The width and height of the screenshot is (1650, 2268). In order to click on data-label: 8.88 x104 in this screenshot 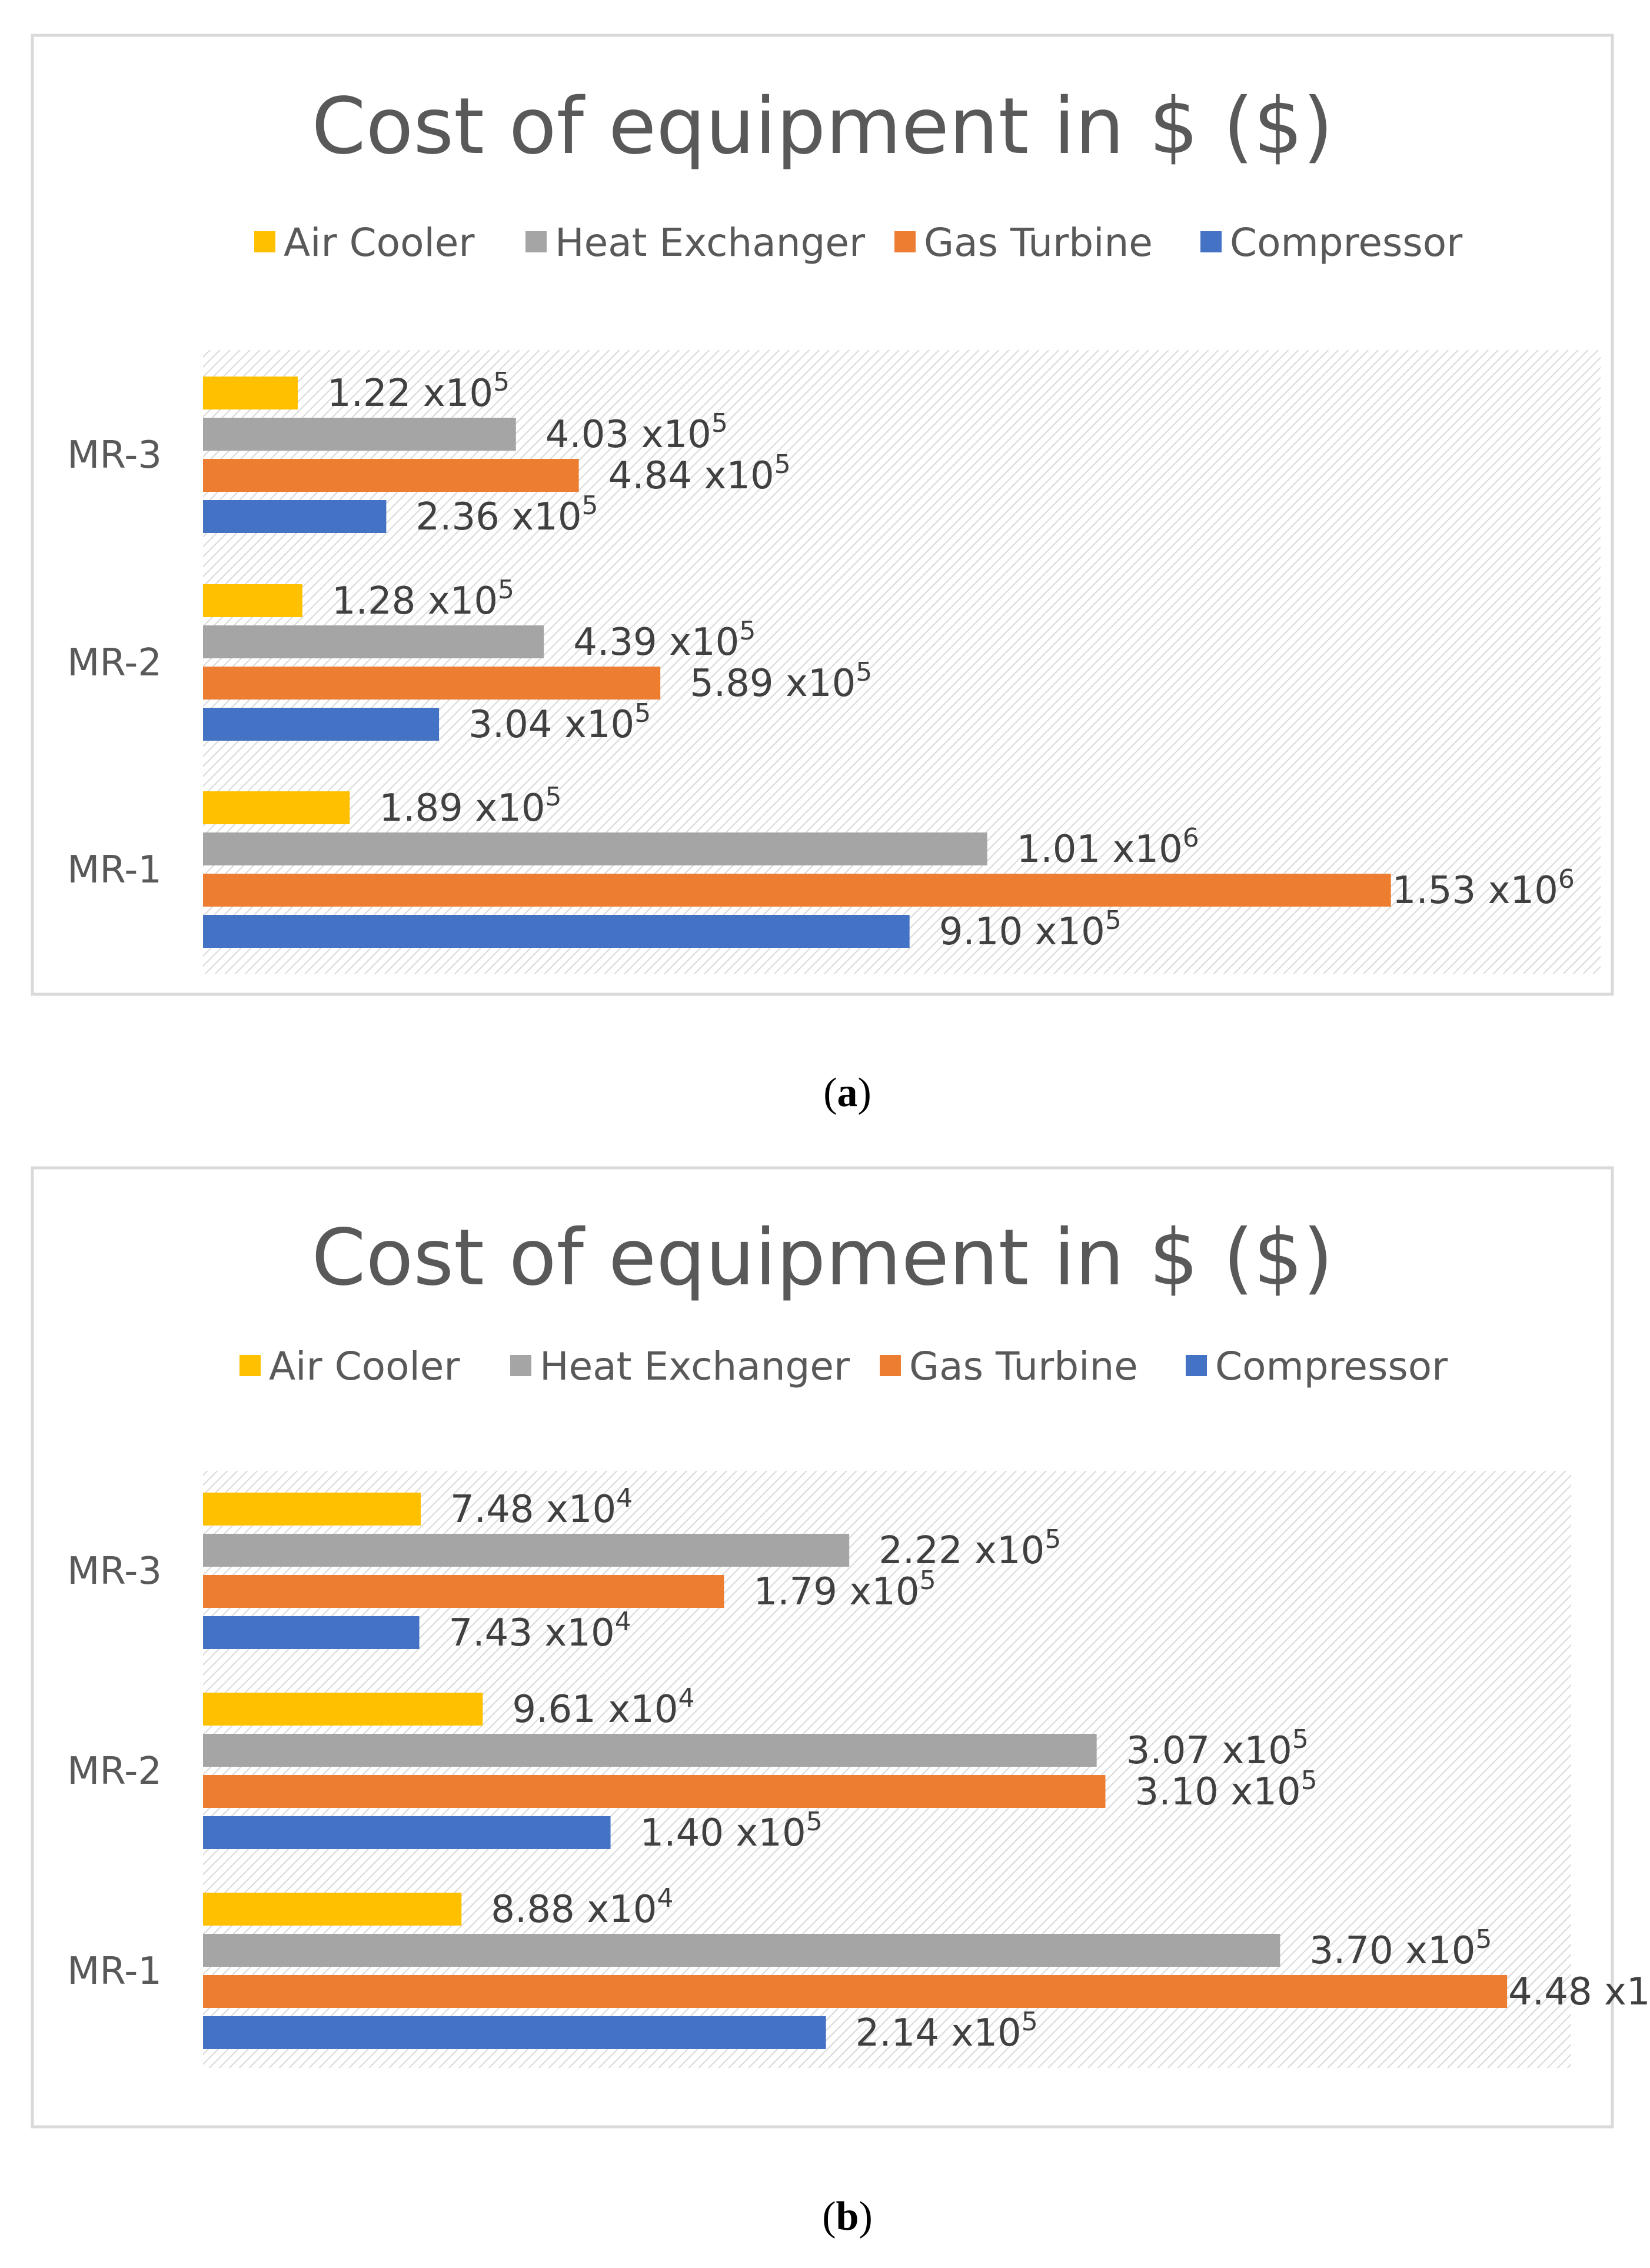, I will do `click(582, 1907)`.